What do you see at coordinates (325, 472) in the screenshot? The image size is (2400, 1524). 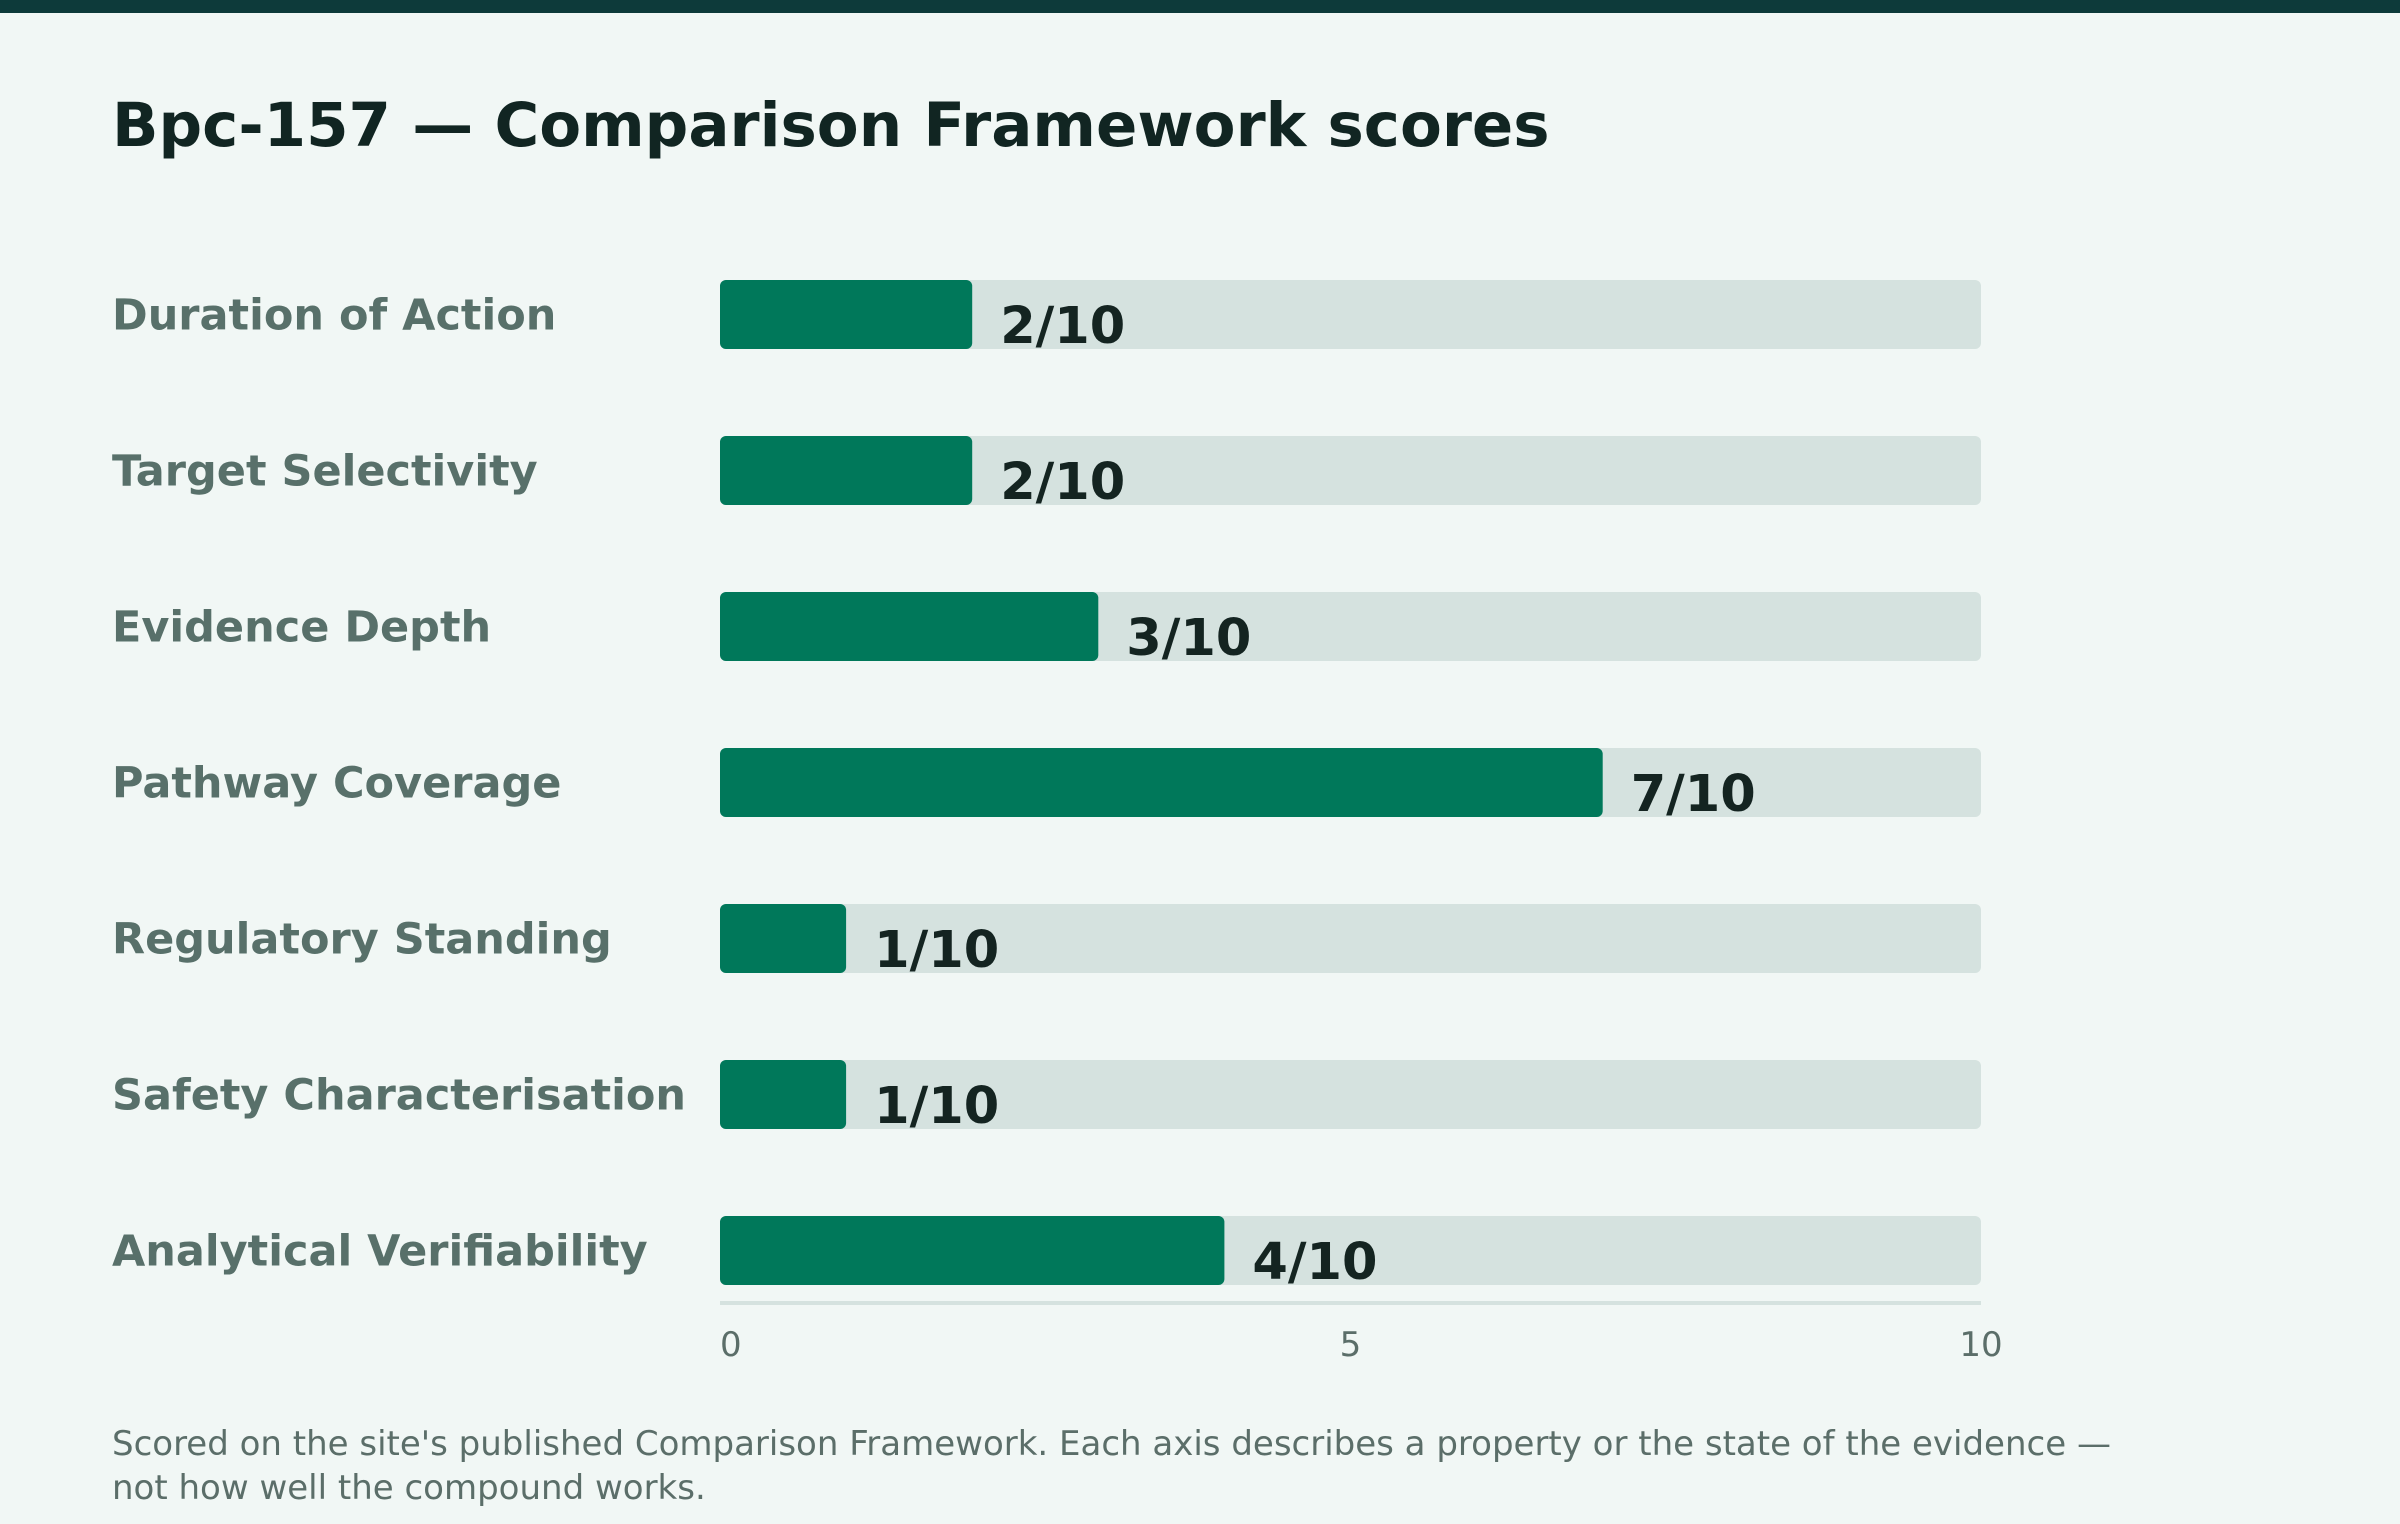 I see `category-label: Target Selectivity` at bounding box center [325, 472].